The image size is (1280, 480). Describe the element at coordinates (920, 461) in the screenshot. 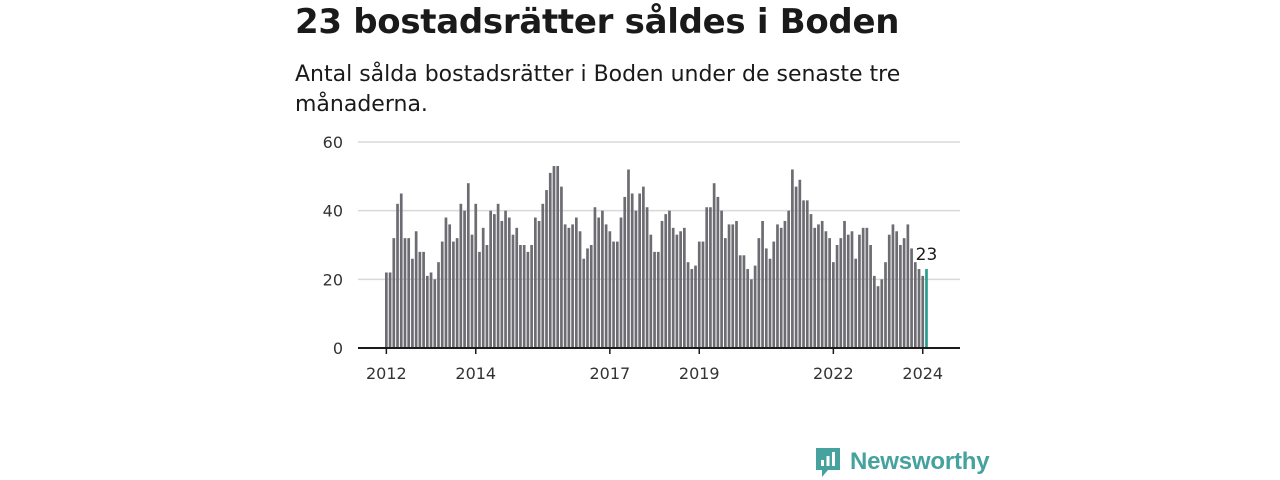

I see `newsworthy-logo-text: Newsworthy` at that location.